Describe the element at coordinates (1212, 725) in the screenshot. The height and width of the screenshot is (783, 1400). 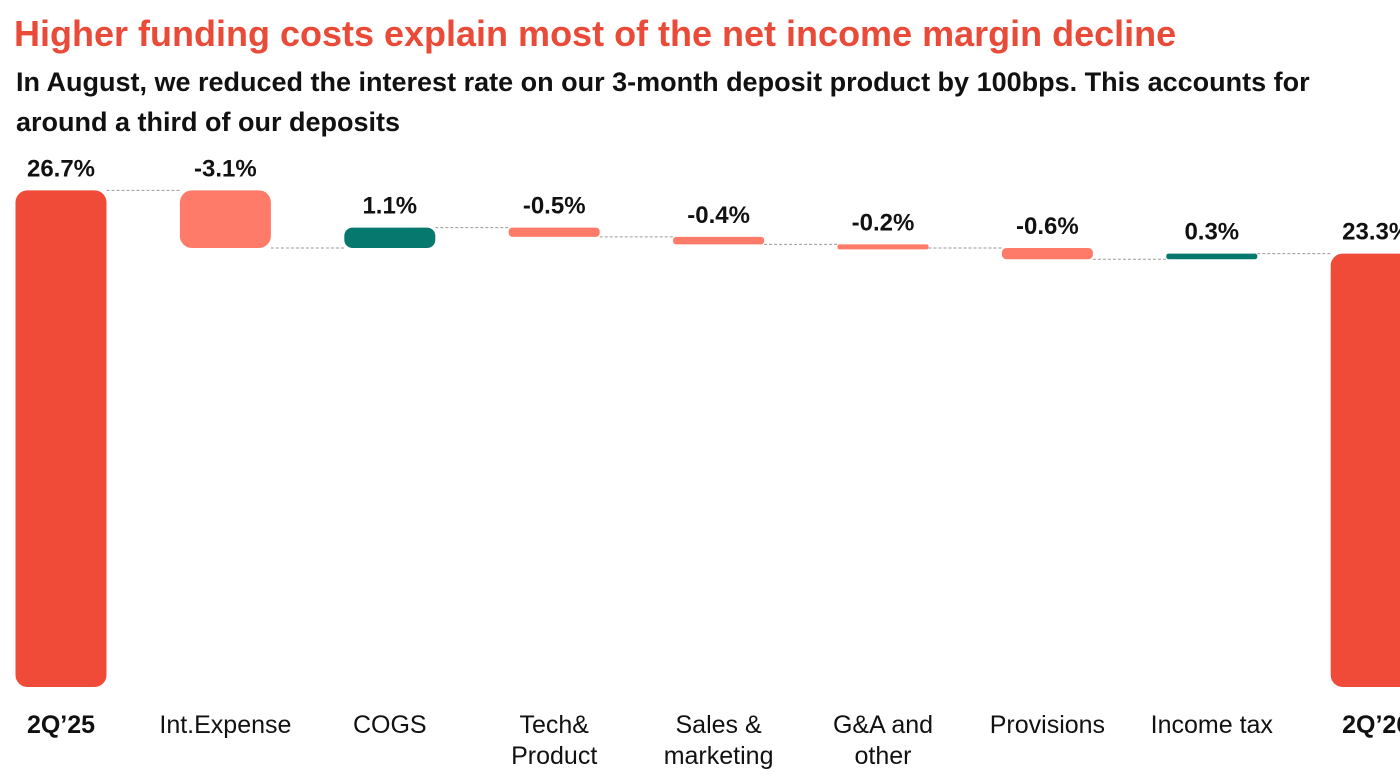
I see `category-label: Income tax` at that location.